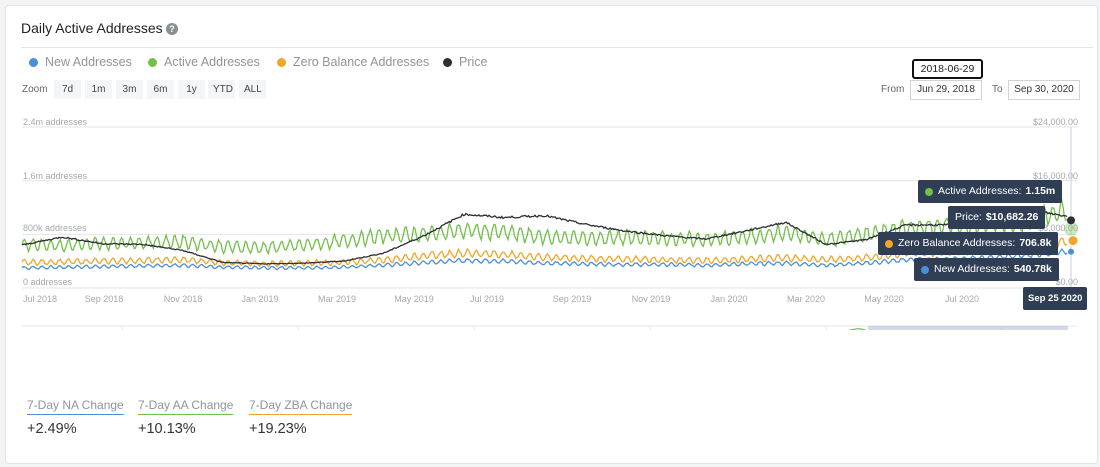 The image size is (1100, 467). I want to click on from-label: From, so click(893, 89).